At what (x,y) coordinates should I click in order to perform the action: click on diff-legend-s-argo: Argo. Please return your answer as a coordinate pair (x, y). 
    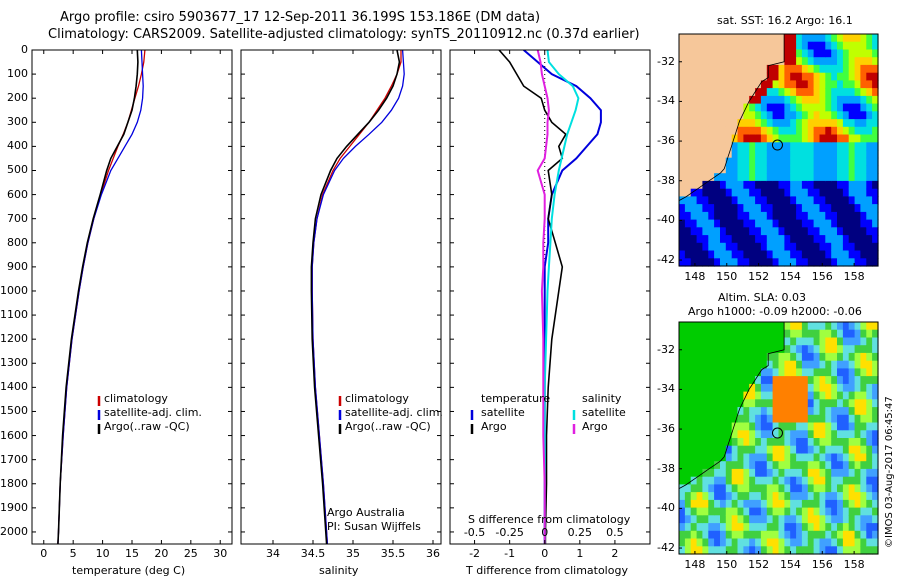
    Looking at the image, I should click on (595, 426).